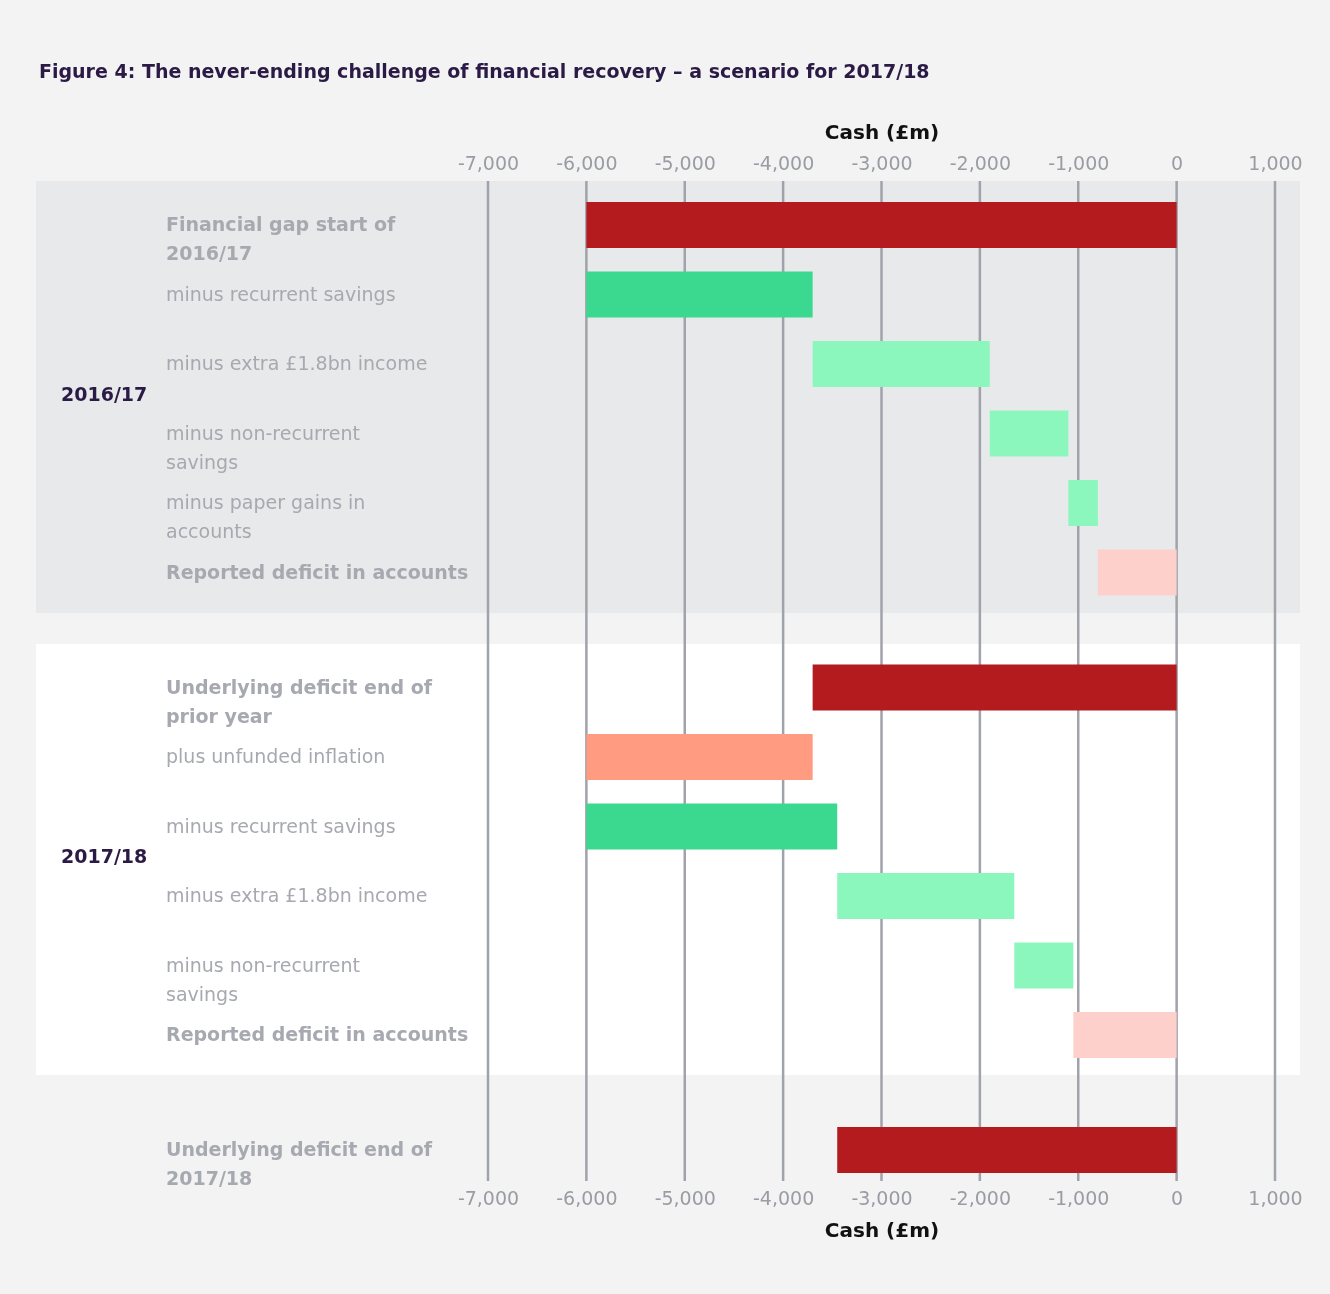 Image resolution: width=1330 pixels, height=1294 pixels. Describe the element at coordinates (882, 1229) in the screenshot. I see `x-axis-title: Cash (£m)` at that location.